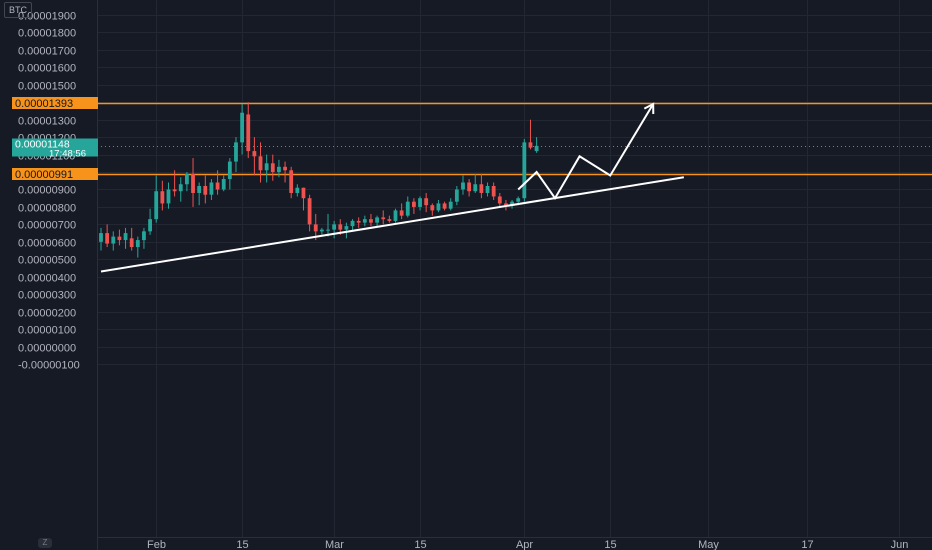 This screenshot has height=550, width=932. What do you see at coordinates (47, 69) in the screenshot?
I see `y-tick-label: 0.00001600` at bounding box center [47, 69].